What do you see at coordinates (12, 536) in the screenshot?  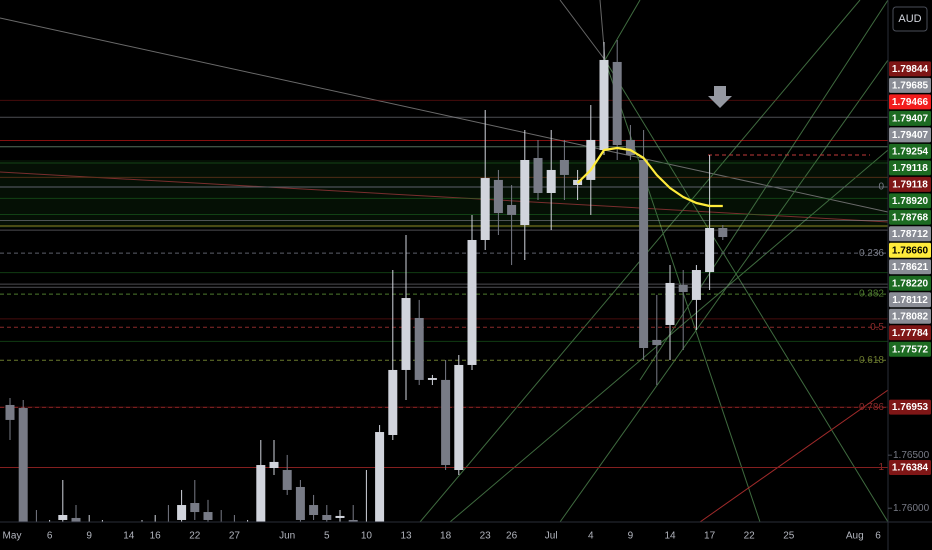 I see `x-tick-label: May` at bounding box center [12, 536].